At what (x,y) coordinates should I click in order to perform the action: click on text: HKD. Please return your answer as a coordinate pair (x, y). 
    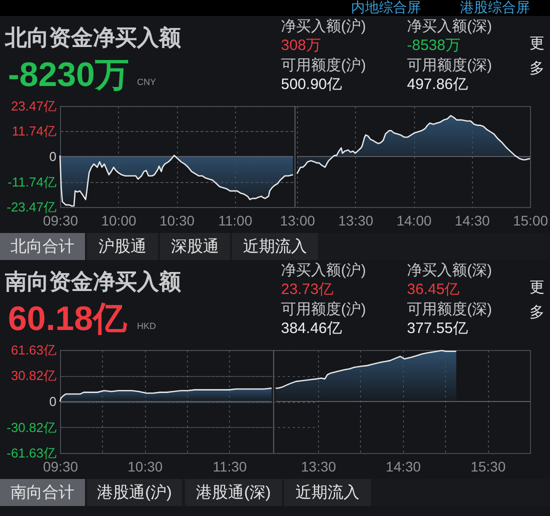
    Looking at the image, I should click on (146, 326).